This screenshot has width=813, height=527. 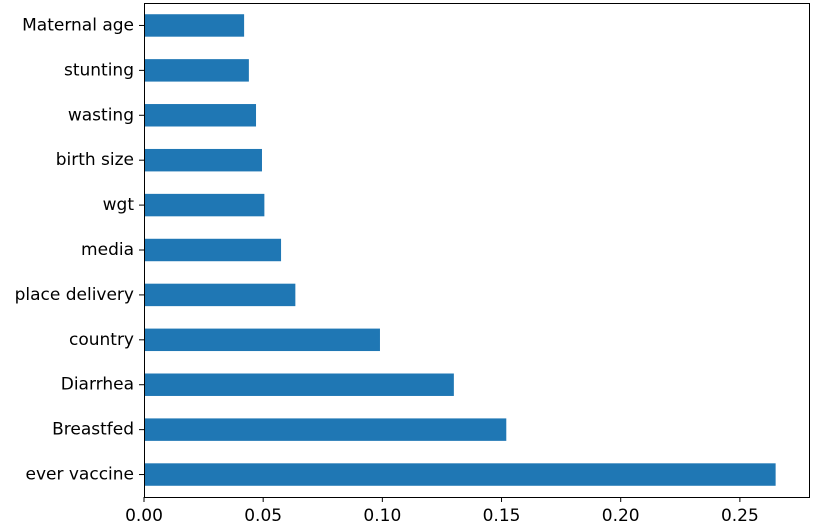 I want to click on y-tick-label: Breastfed, so click(x=93, y=430).